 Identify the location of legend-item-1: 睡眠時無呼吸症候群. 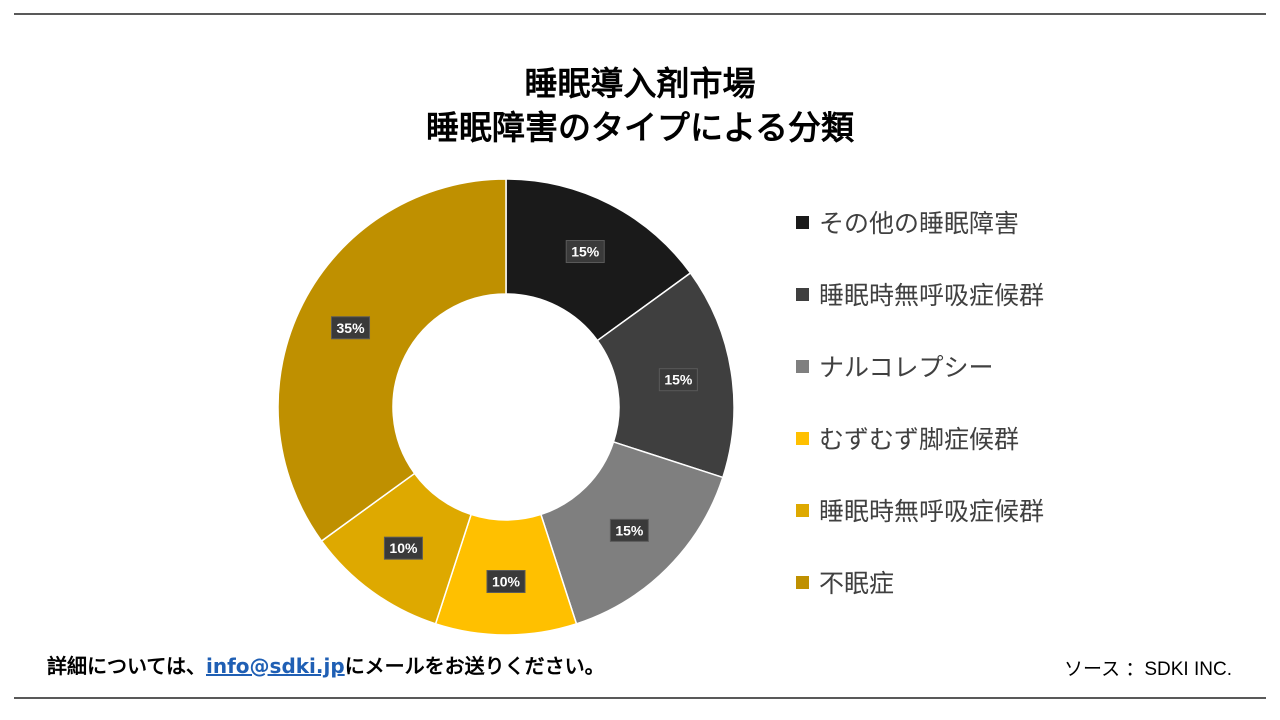
(920, 294).